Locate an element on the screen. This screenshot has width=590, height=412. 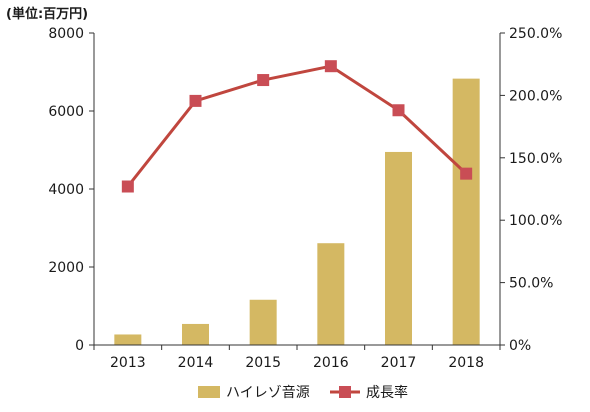
left-axis-ticks: 0 2000 4000 6000 8000 is located at coordinates (71, 190).